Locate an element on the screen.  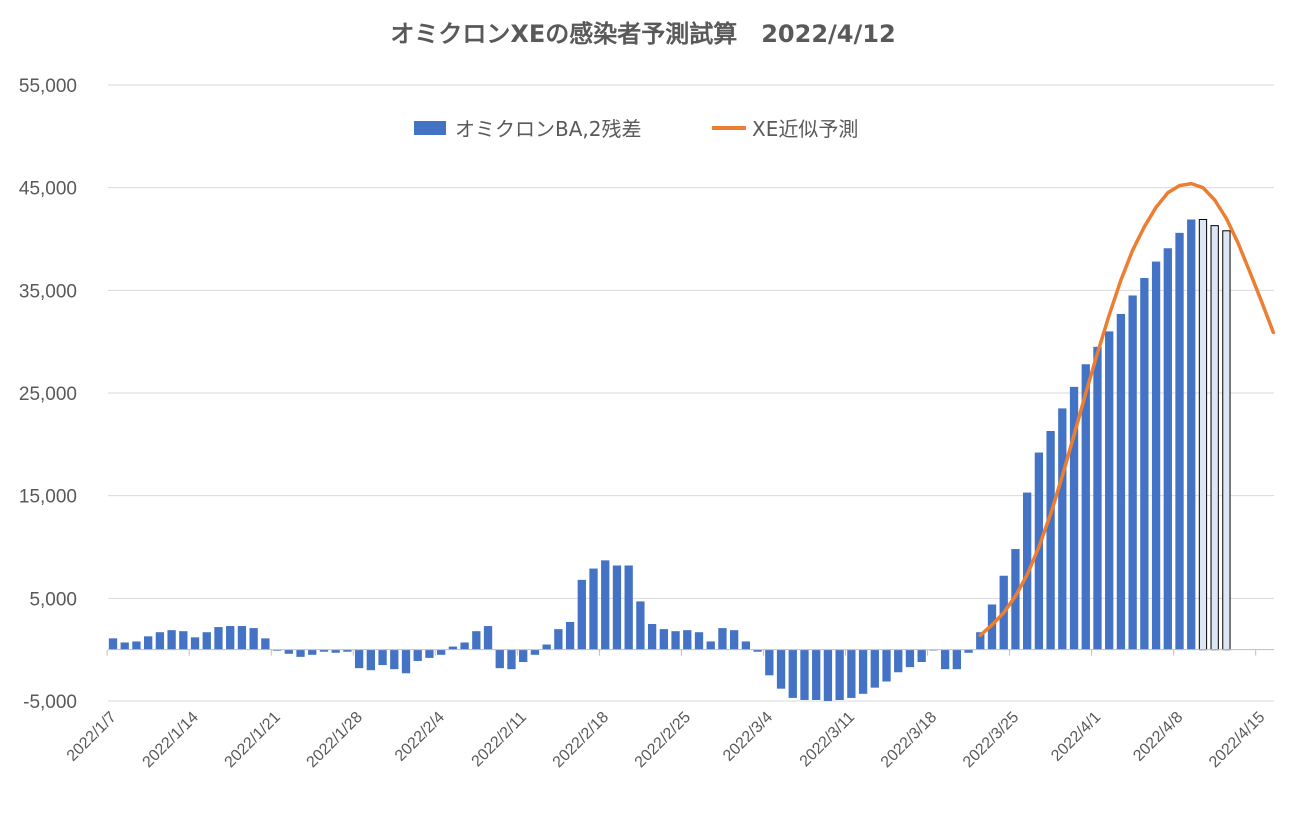
x-tick-label: 2022/3/25 is located at coordinates (991, 740).